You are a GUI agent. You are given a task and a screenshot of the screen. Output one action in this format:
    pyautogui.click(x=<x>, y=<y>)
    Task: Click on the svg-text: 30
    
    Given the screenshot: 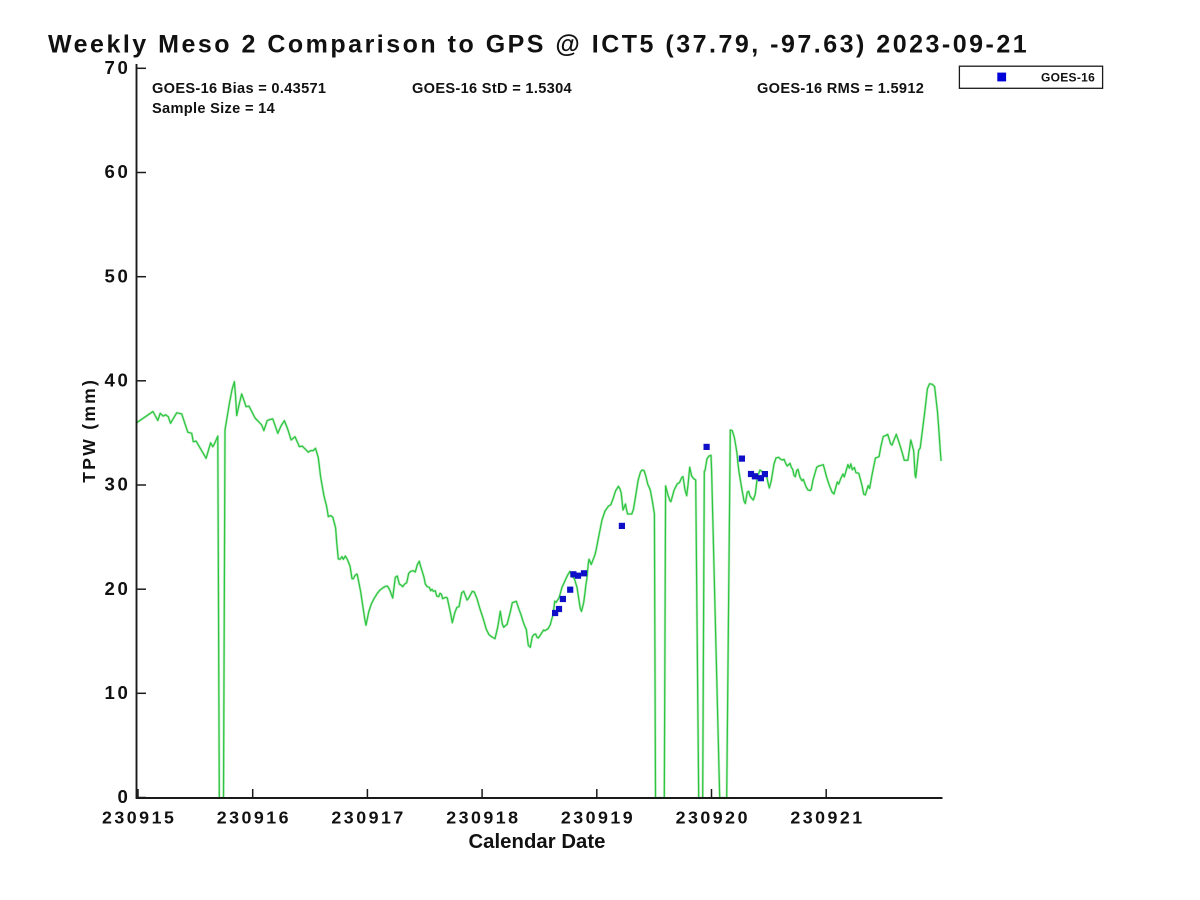 What is the action you would take?
    pyautogui.click(x=118, y=484)
    